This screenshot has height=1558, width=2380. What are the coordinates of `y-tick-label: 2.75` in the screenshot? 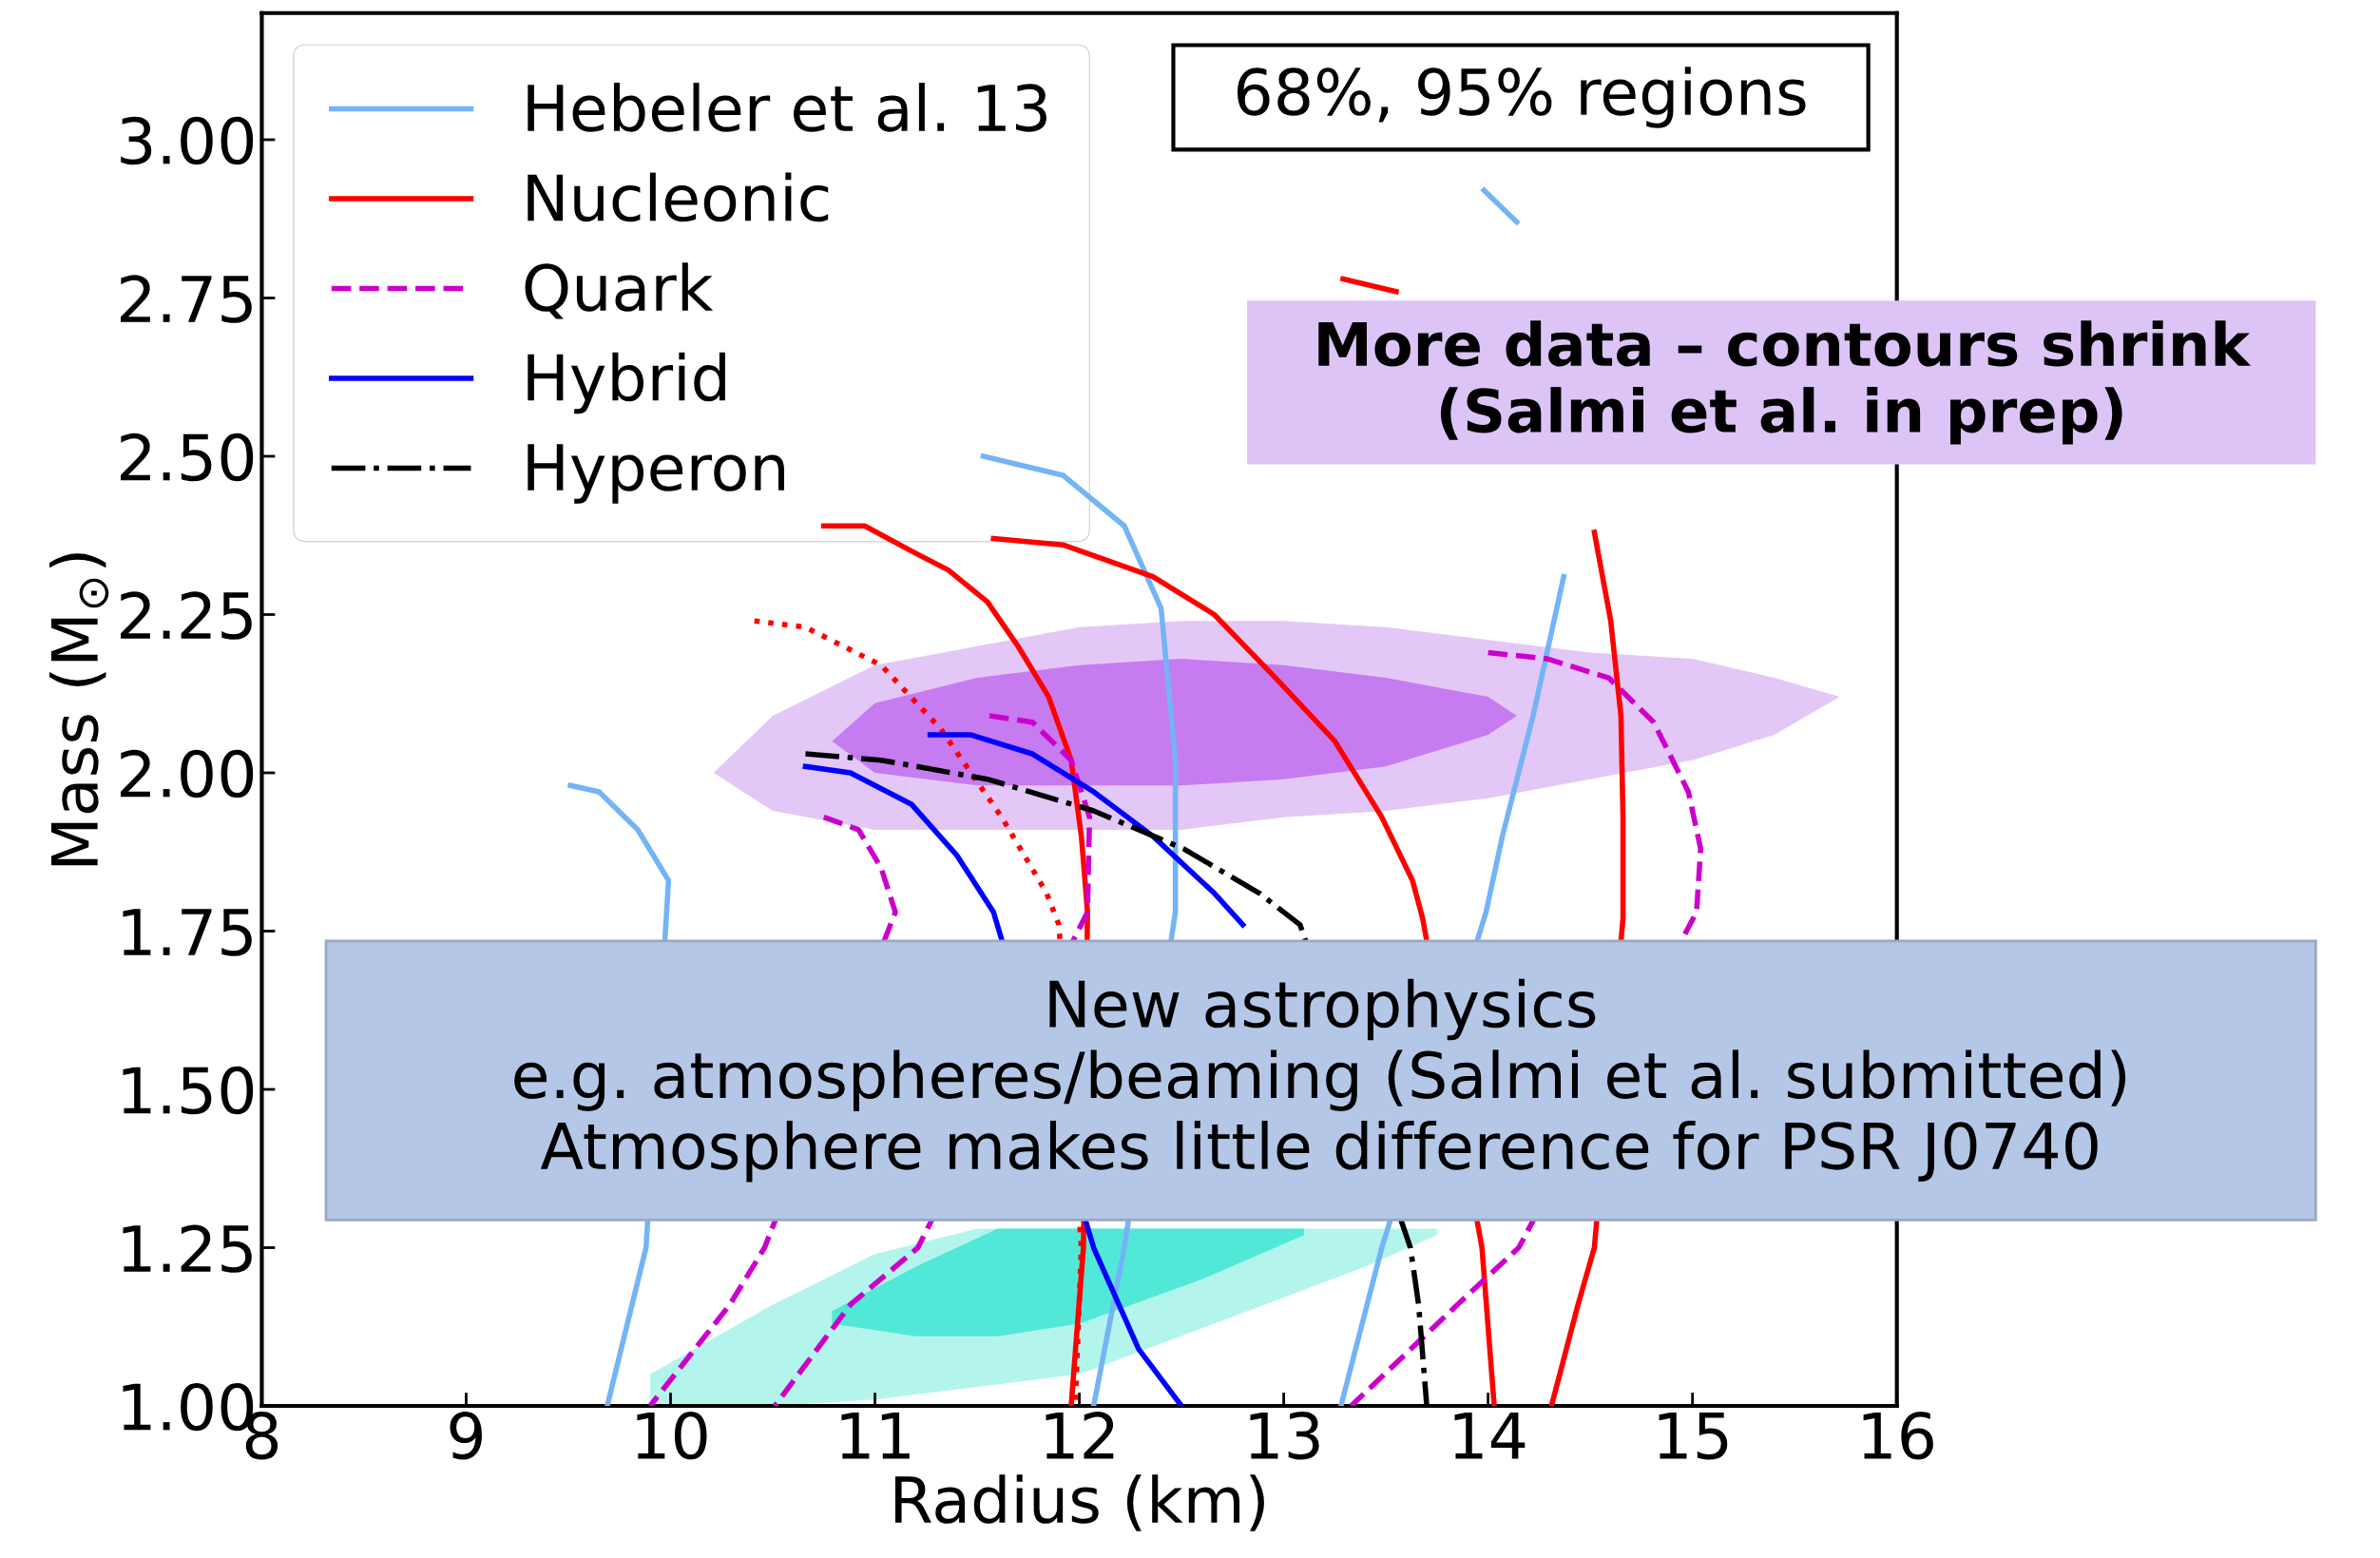 It's located at (186, 299).